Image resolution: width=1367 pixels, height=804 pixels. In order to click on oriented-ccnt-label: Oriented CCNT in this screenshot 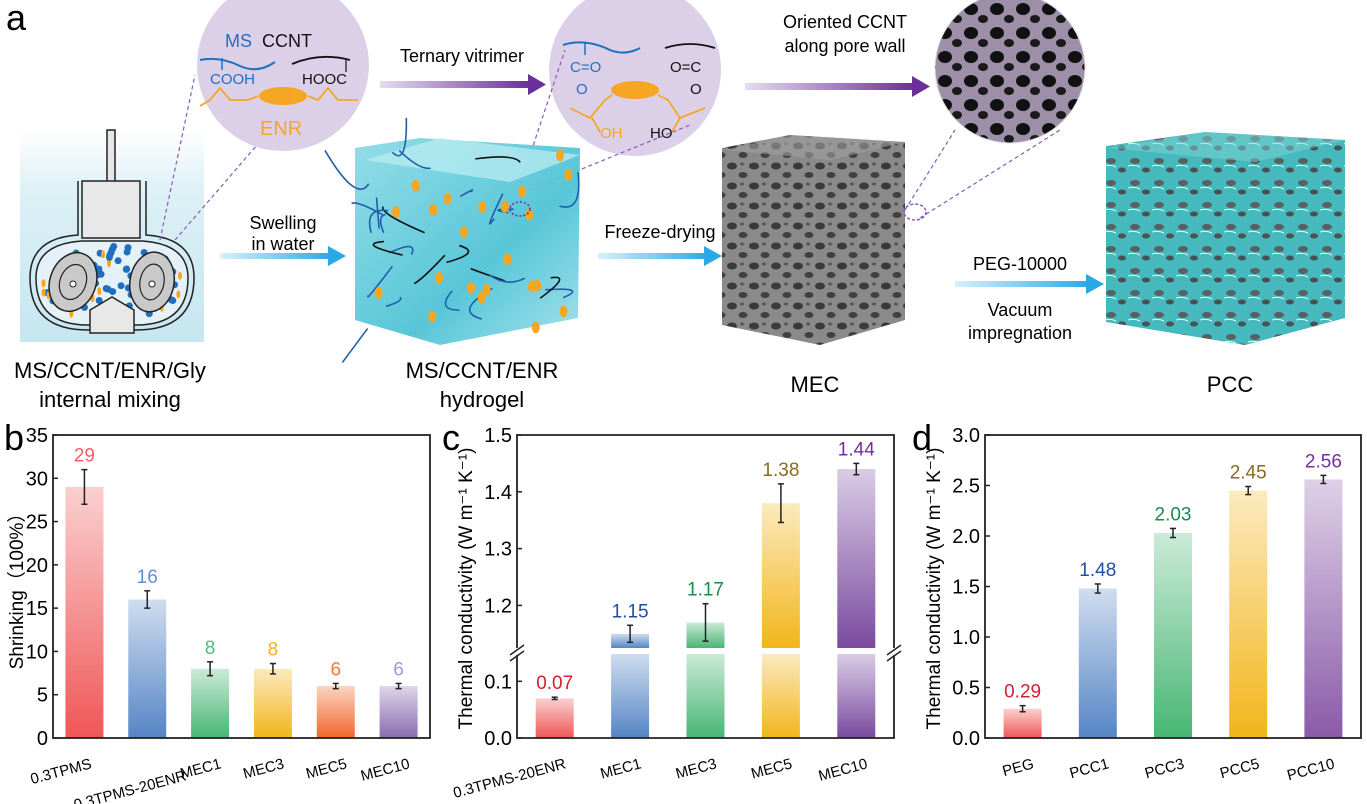, I will do `click(845, 22)`.